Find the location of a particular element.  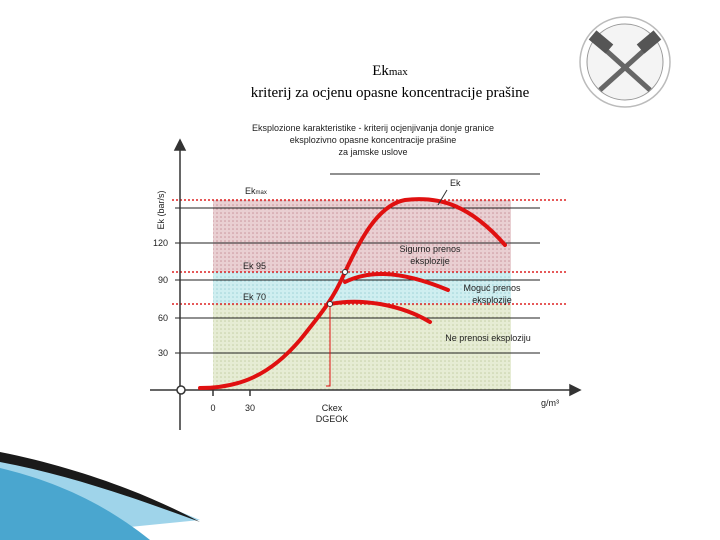

x-tick: 0 is located at coordinates (212, 408).